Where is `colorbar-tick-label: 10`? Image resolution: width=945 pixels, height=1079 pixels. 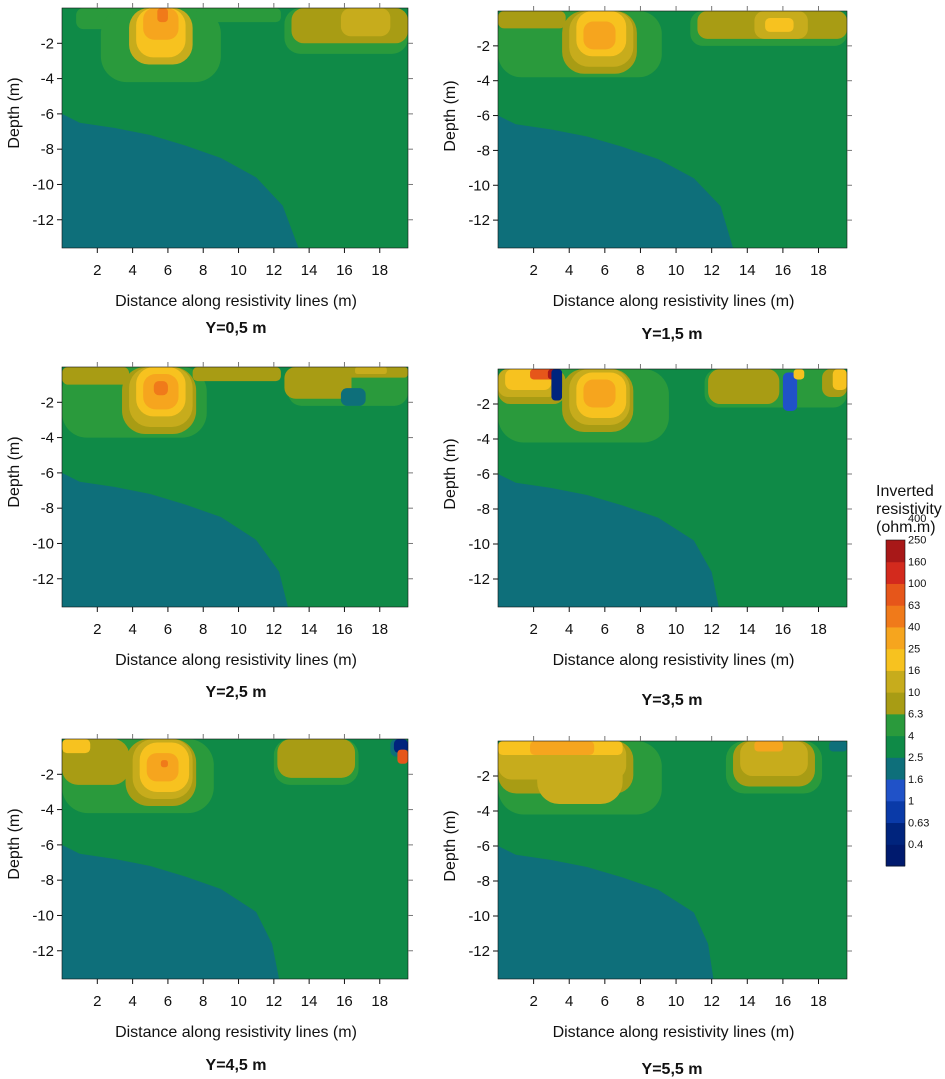 colorbar-tick-label: 10 is located at coordinates (914, 693).